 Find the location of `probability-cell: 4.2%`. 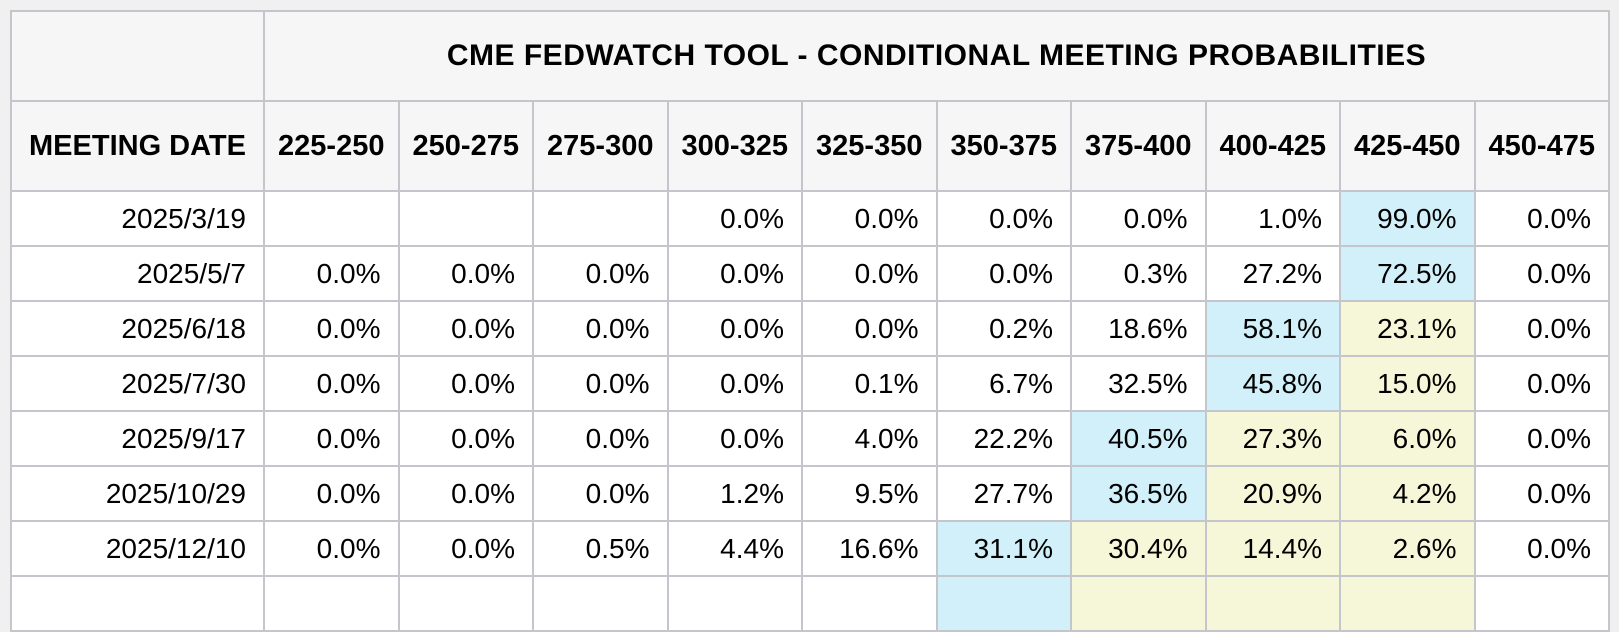

probability-cell: 4.2% is located at coordinates (1407, 493).